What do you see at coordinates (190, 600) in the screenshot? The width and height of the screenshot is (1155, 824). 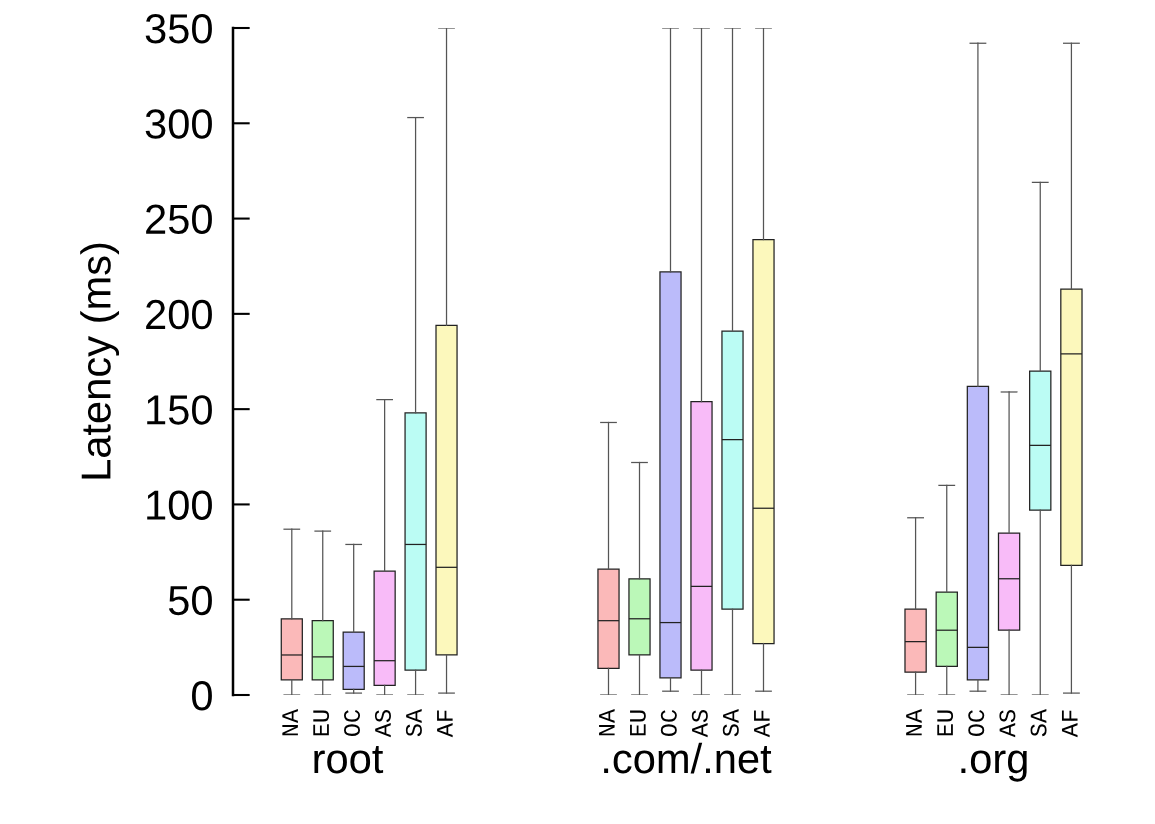 I see `y-tick-label: 50` at bounding box center [190, 600].